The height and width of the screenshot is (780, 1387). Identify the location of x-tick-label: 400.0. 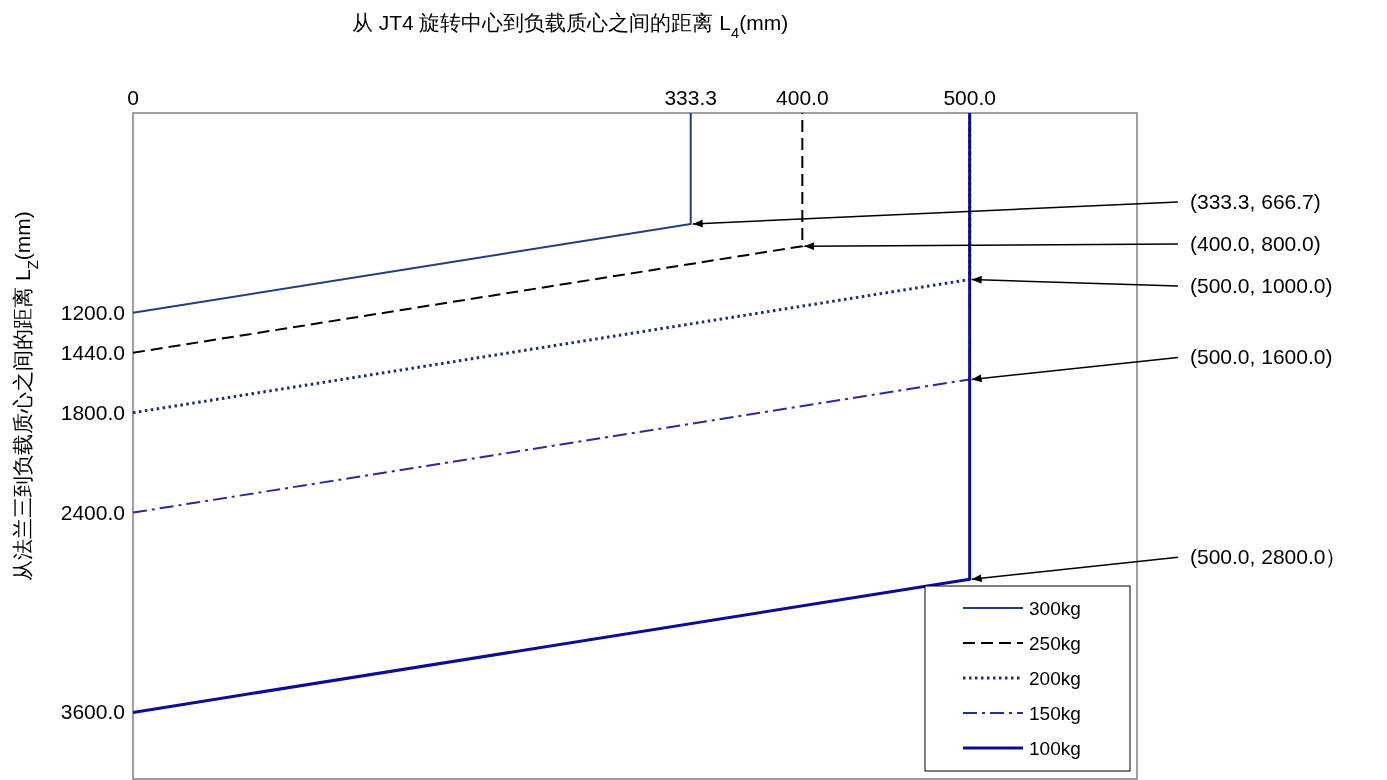
(802, 97).